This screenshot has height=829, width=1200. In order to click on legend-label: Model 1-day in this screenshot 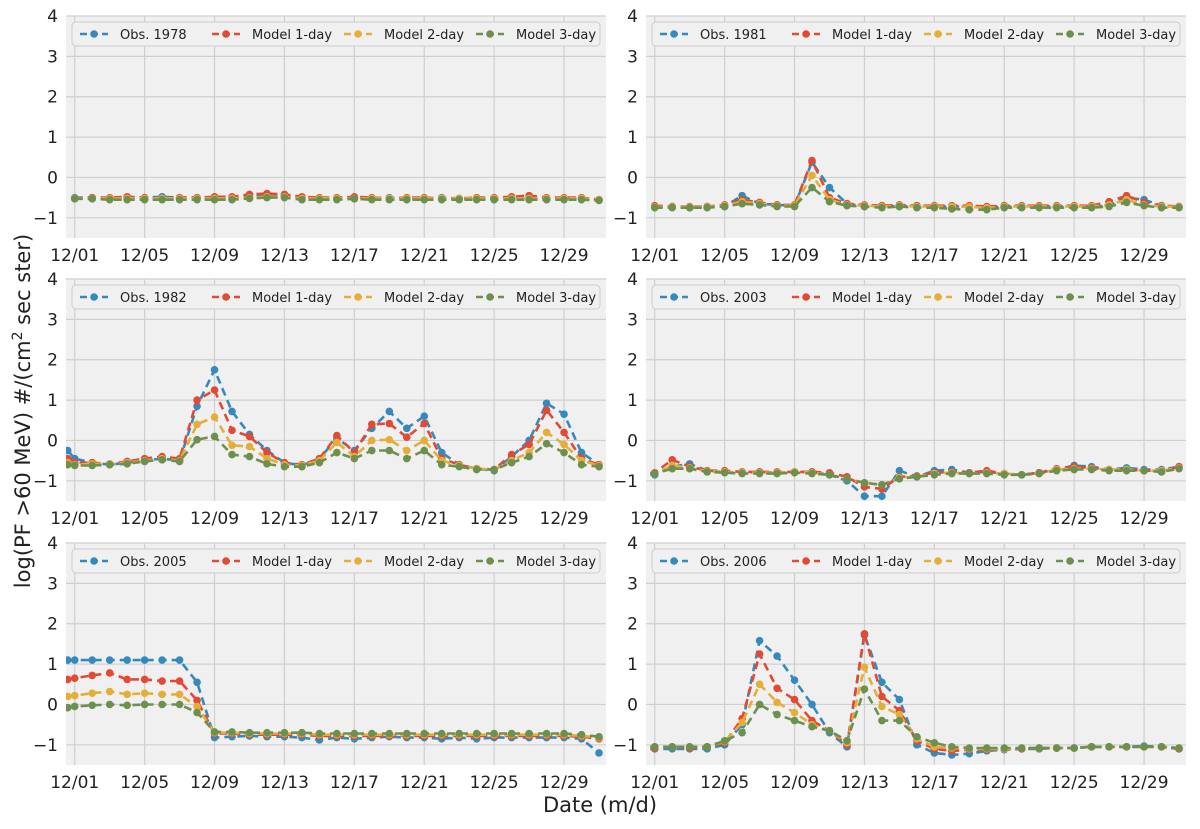, I will do `click(292, 562)`.